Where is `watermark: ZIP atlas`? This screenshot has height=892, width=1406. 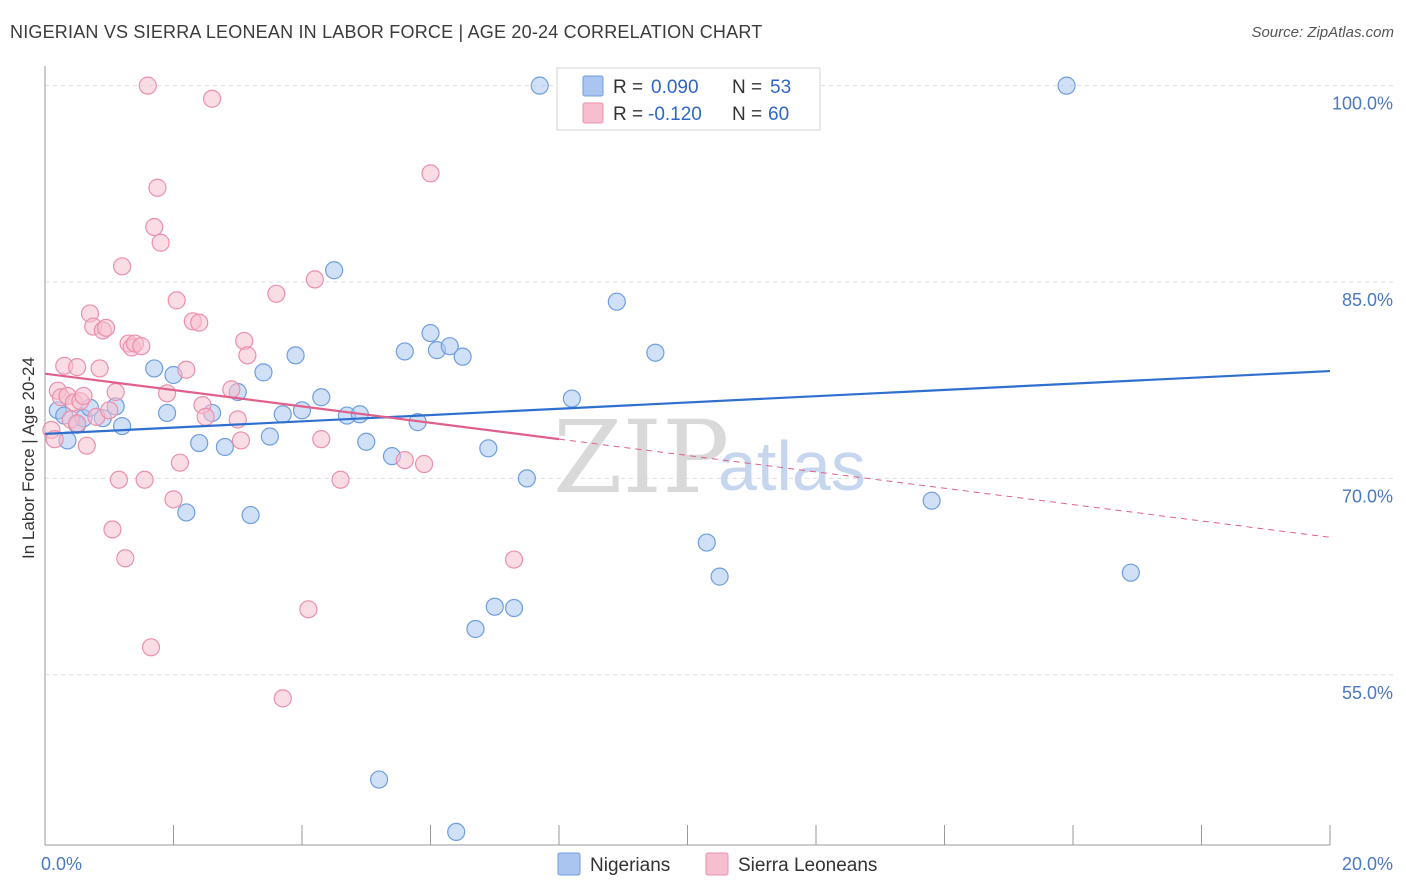 watermark: ZIP atlas is located at coordinates (709, 457).